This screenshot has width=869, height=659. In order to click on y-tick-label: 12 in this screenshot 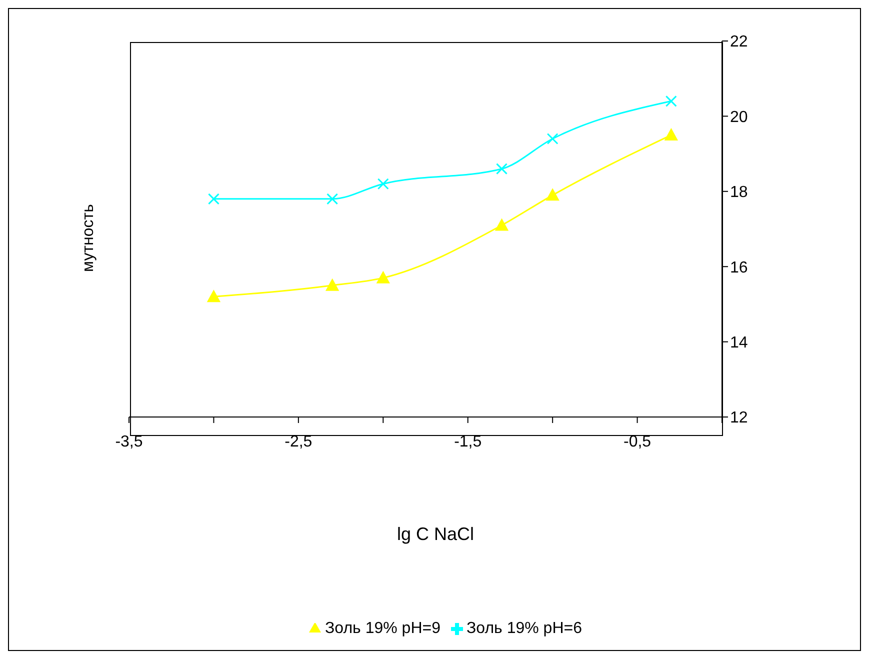, I will do `click(739, 418)`.